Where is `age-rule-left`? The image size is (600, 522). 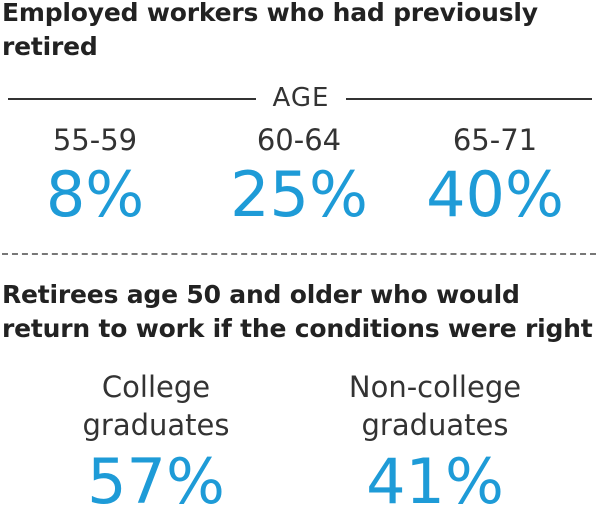
age-rule-left is located at coordinates (132, 99).